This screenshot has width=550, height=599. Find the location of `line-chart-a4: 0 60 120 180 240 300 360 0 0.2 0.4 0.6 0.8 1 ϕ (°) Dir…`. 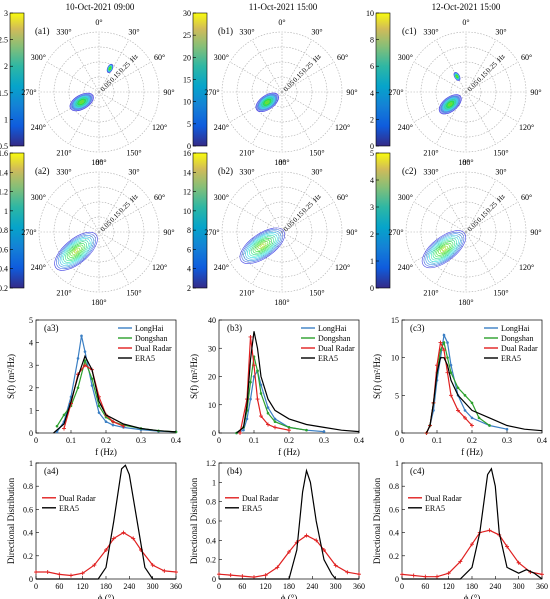

line-chart-a4: 0 60 120 180 240 300 360 0 0.2 0.4 0.6 0.8 1 ϕ (°) Dir… is located at coordinates (94, 529).